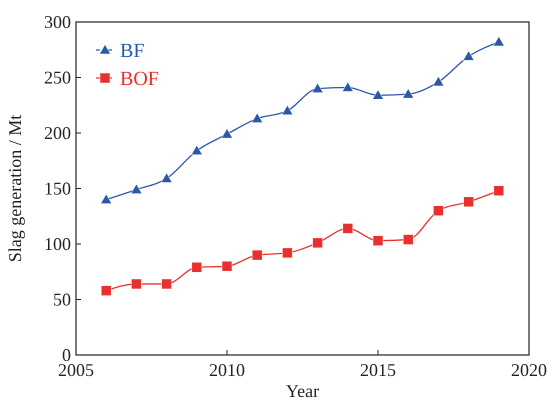 The width and height of the screenshot is (552, 401). I want to click on x-tick-label: 2010, so click(227, 370).